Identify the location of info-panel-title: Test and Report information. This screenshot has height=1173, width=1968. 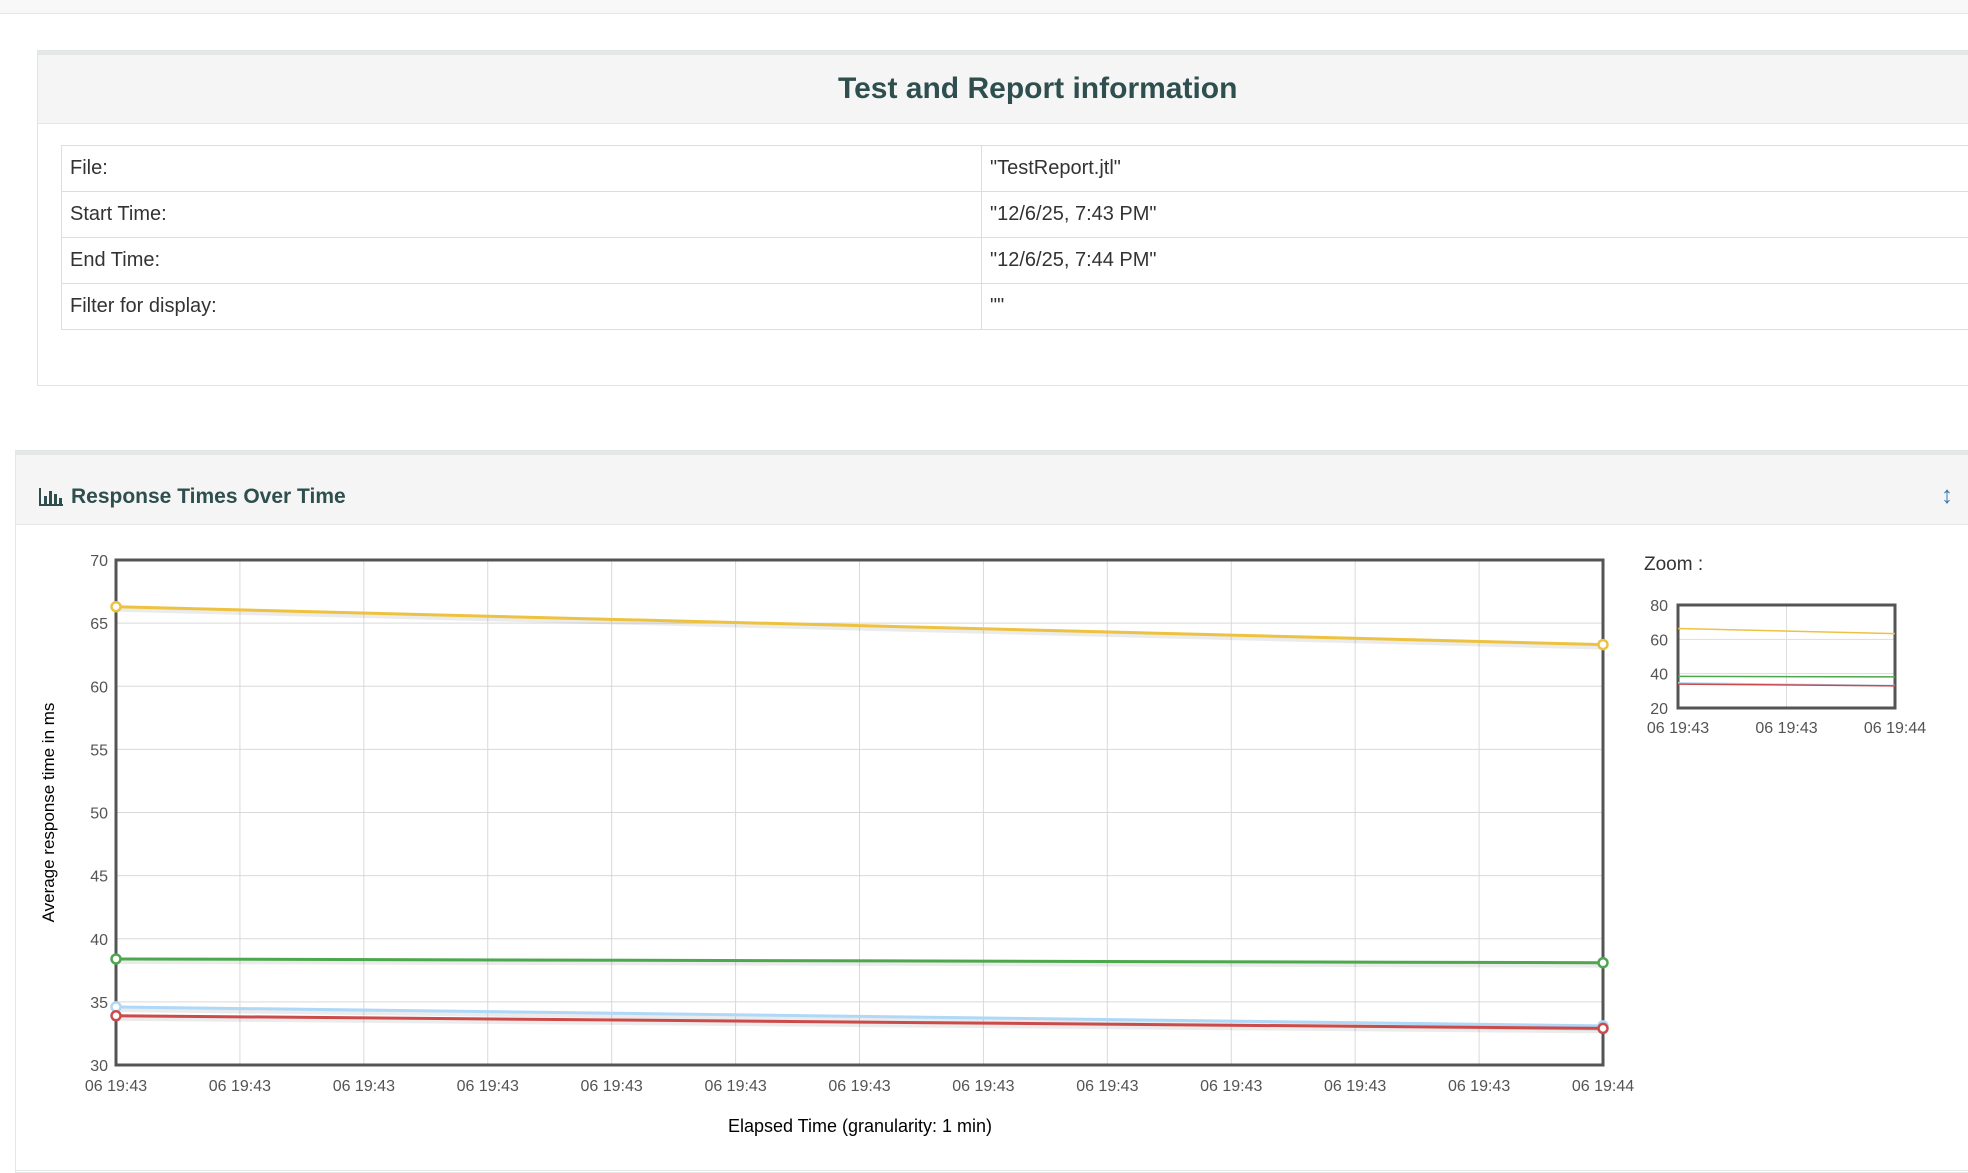
(1038, 88).